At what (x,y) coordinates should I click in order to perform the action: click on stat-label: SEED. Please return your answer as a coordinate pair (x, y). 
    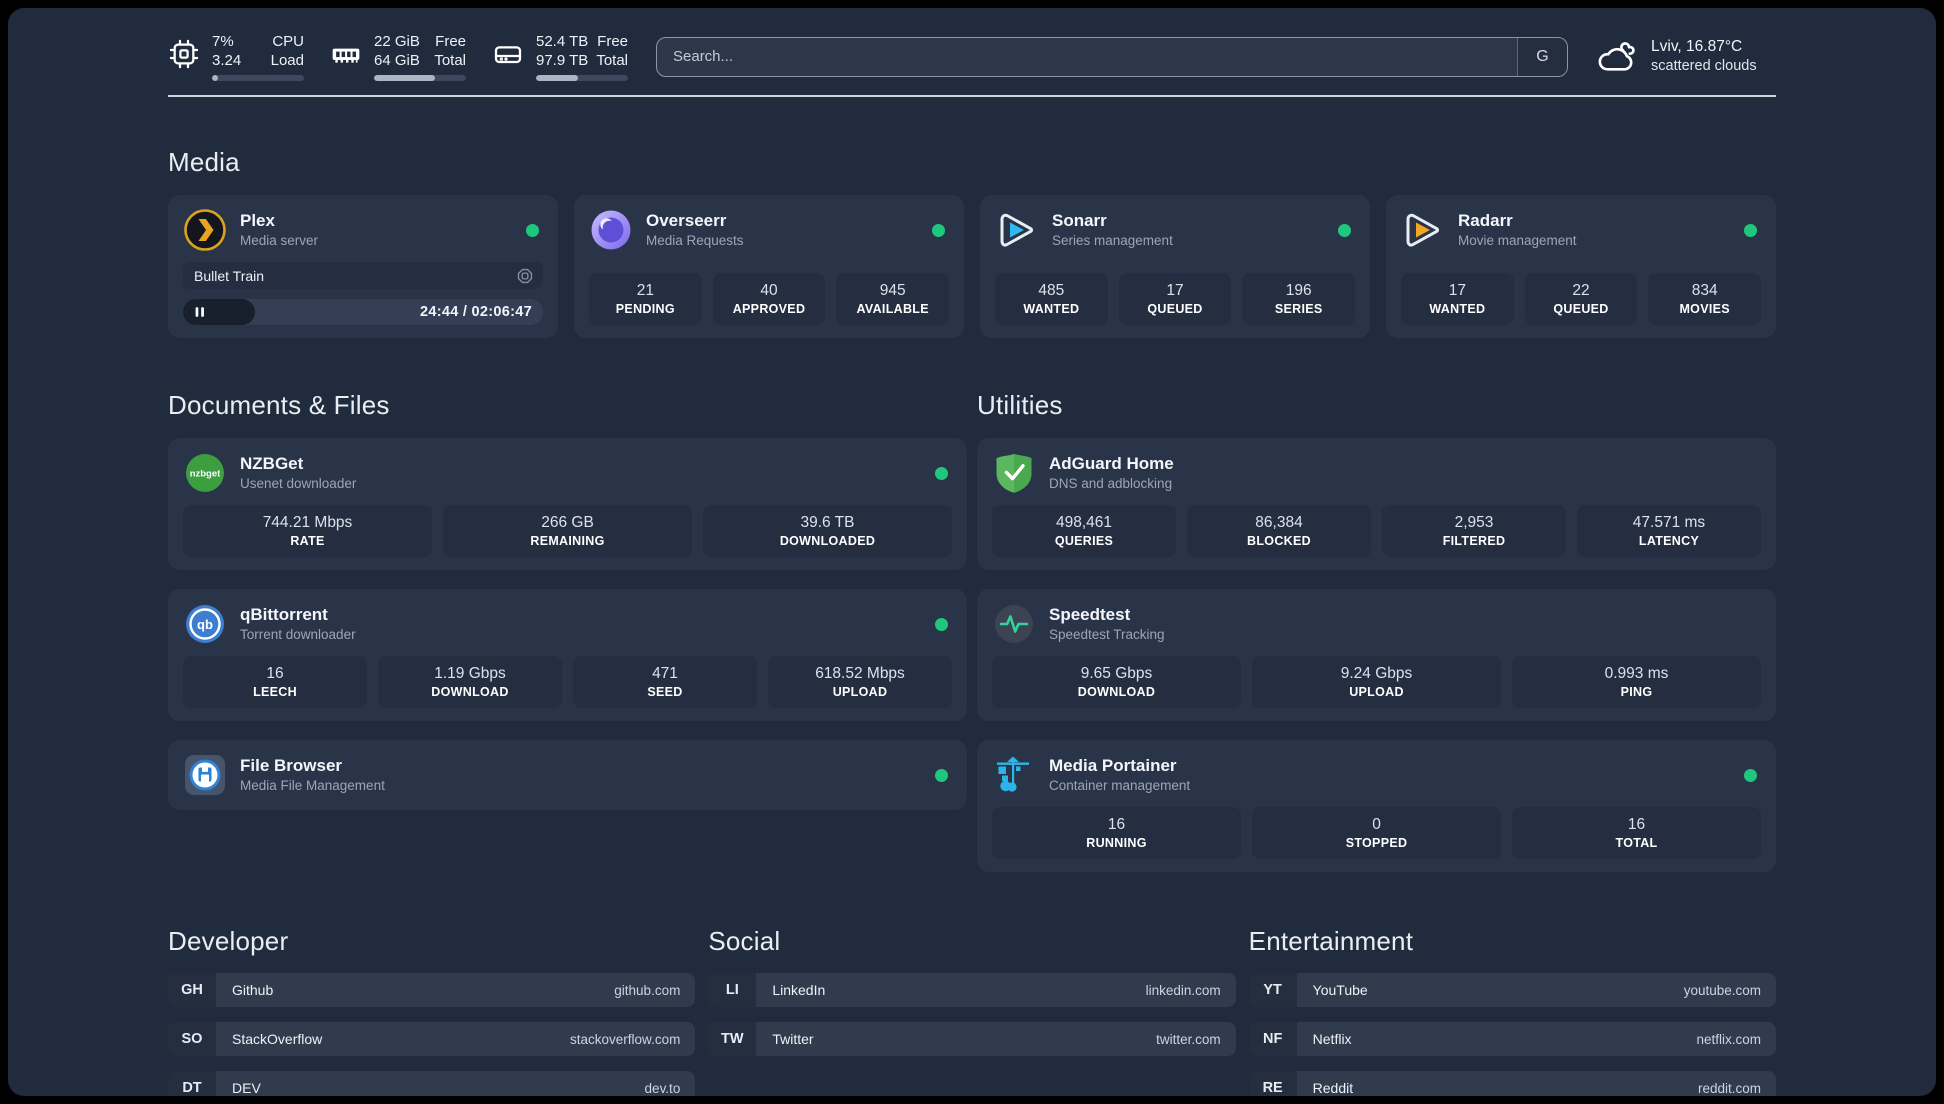
    Looking at the image, I should click on (665, 692).